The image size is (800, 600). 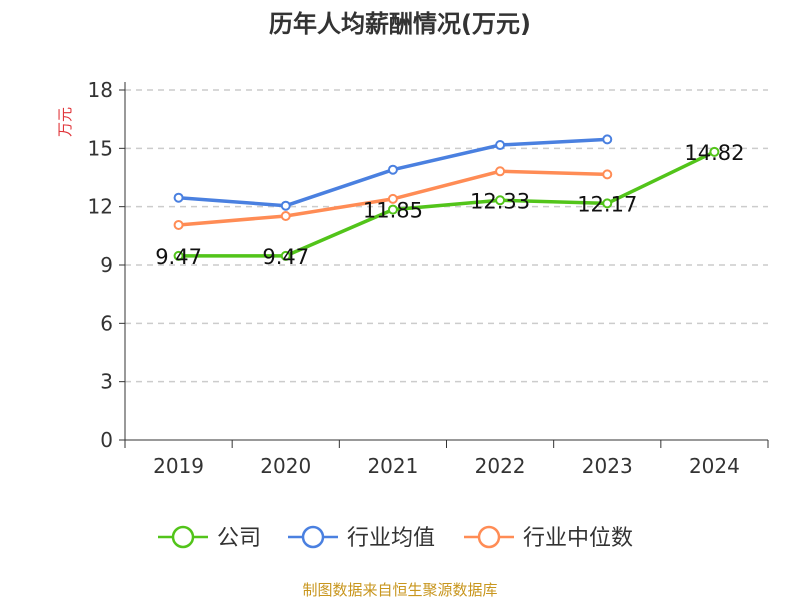 I want to click on series-line, so click(x=447, y=204).